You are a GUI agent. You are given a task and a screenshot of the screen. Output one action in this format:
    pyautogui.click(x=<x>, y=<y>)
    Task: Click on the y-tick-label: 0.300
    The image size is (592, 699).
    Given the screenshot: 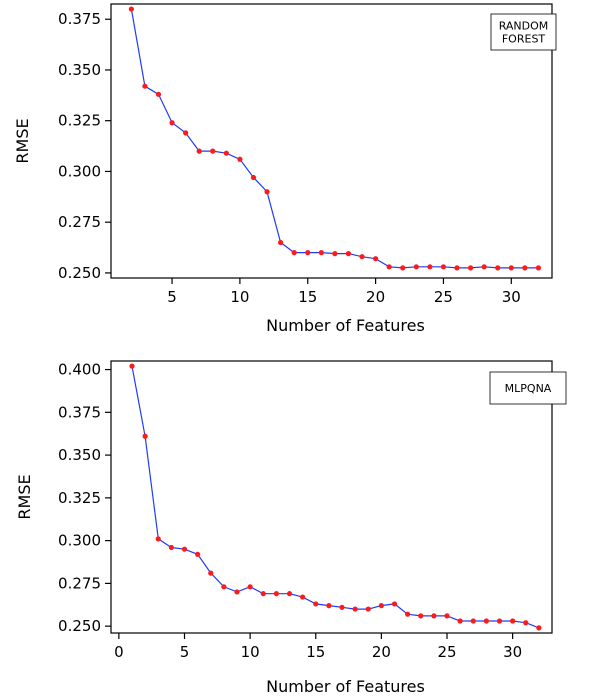 What is the action you would take?
    pyautogui.click(x=79, y=171)
    